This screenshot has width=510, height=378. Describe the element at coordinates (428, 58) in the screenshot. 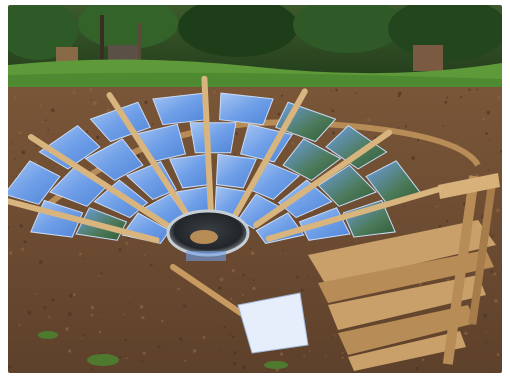

I see `background-object` at that location.